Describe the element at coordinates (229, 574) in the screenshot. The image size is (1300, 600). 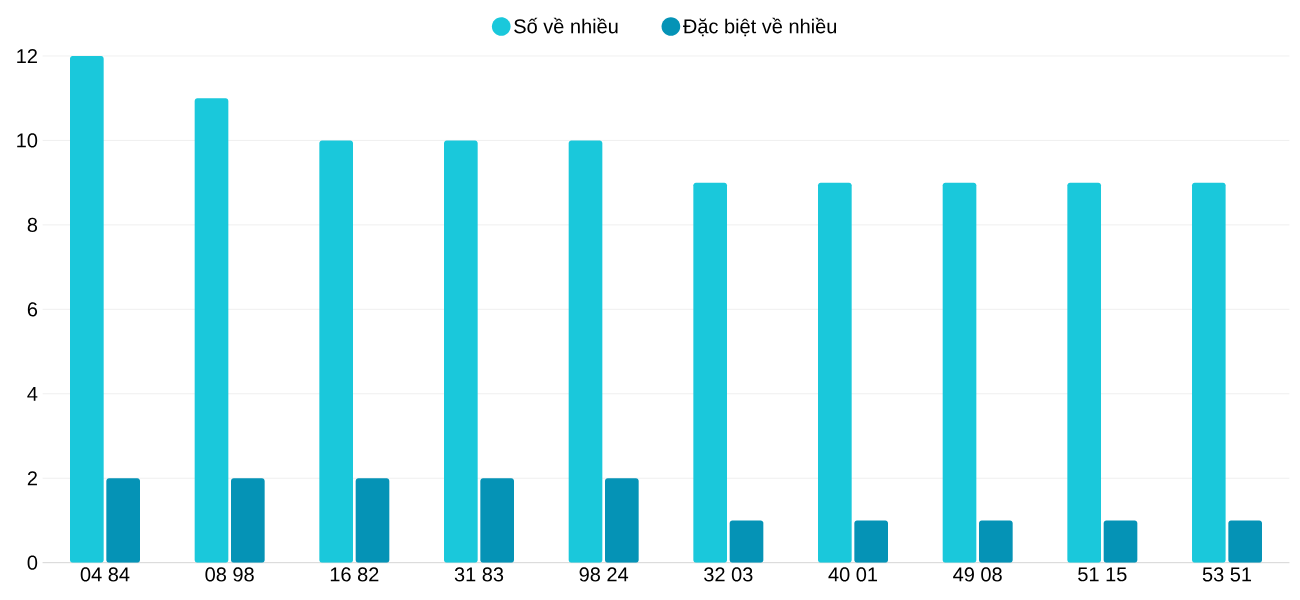
I see `x-tick-label: 08 98` at that location.